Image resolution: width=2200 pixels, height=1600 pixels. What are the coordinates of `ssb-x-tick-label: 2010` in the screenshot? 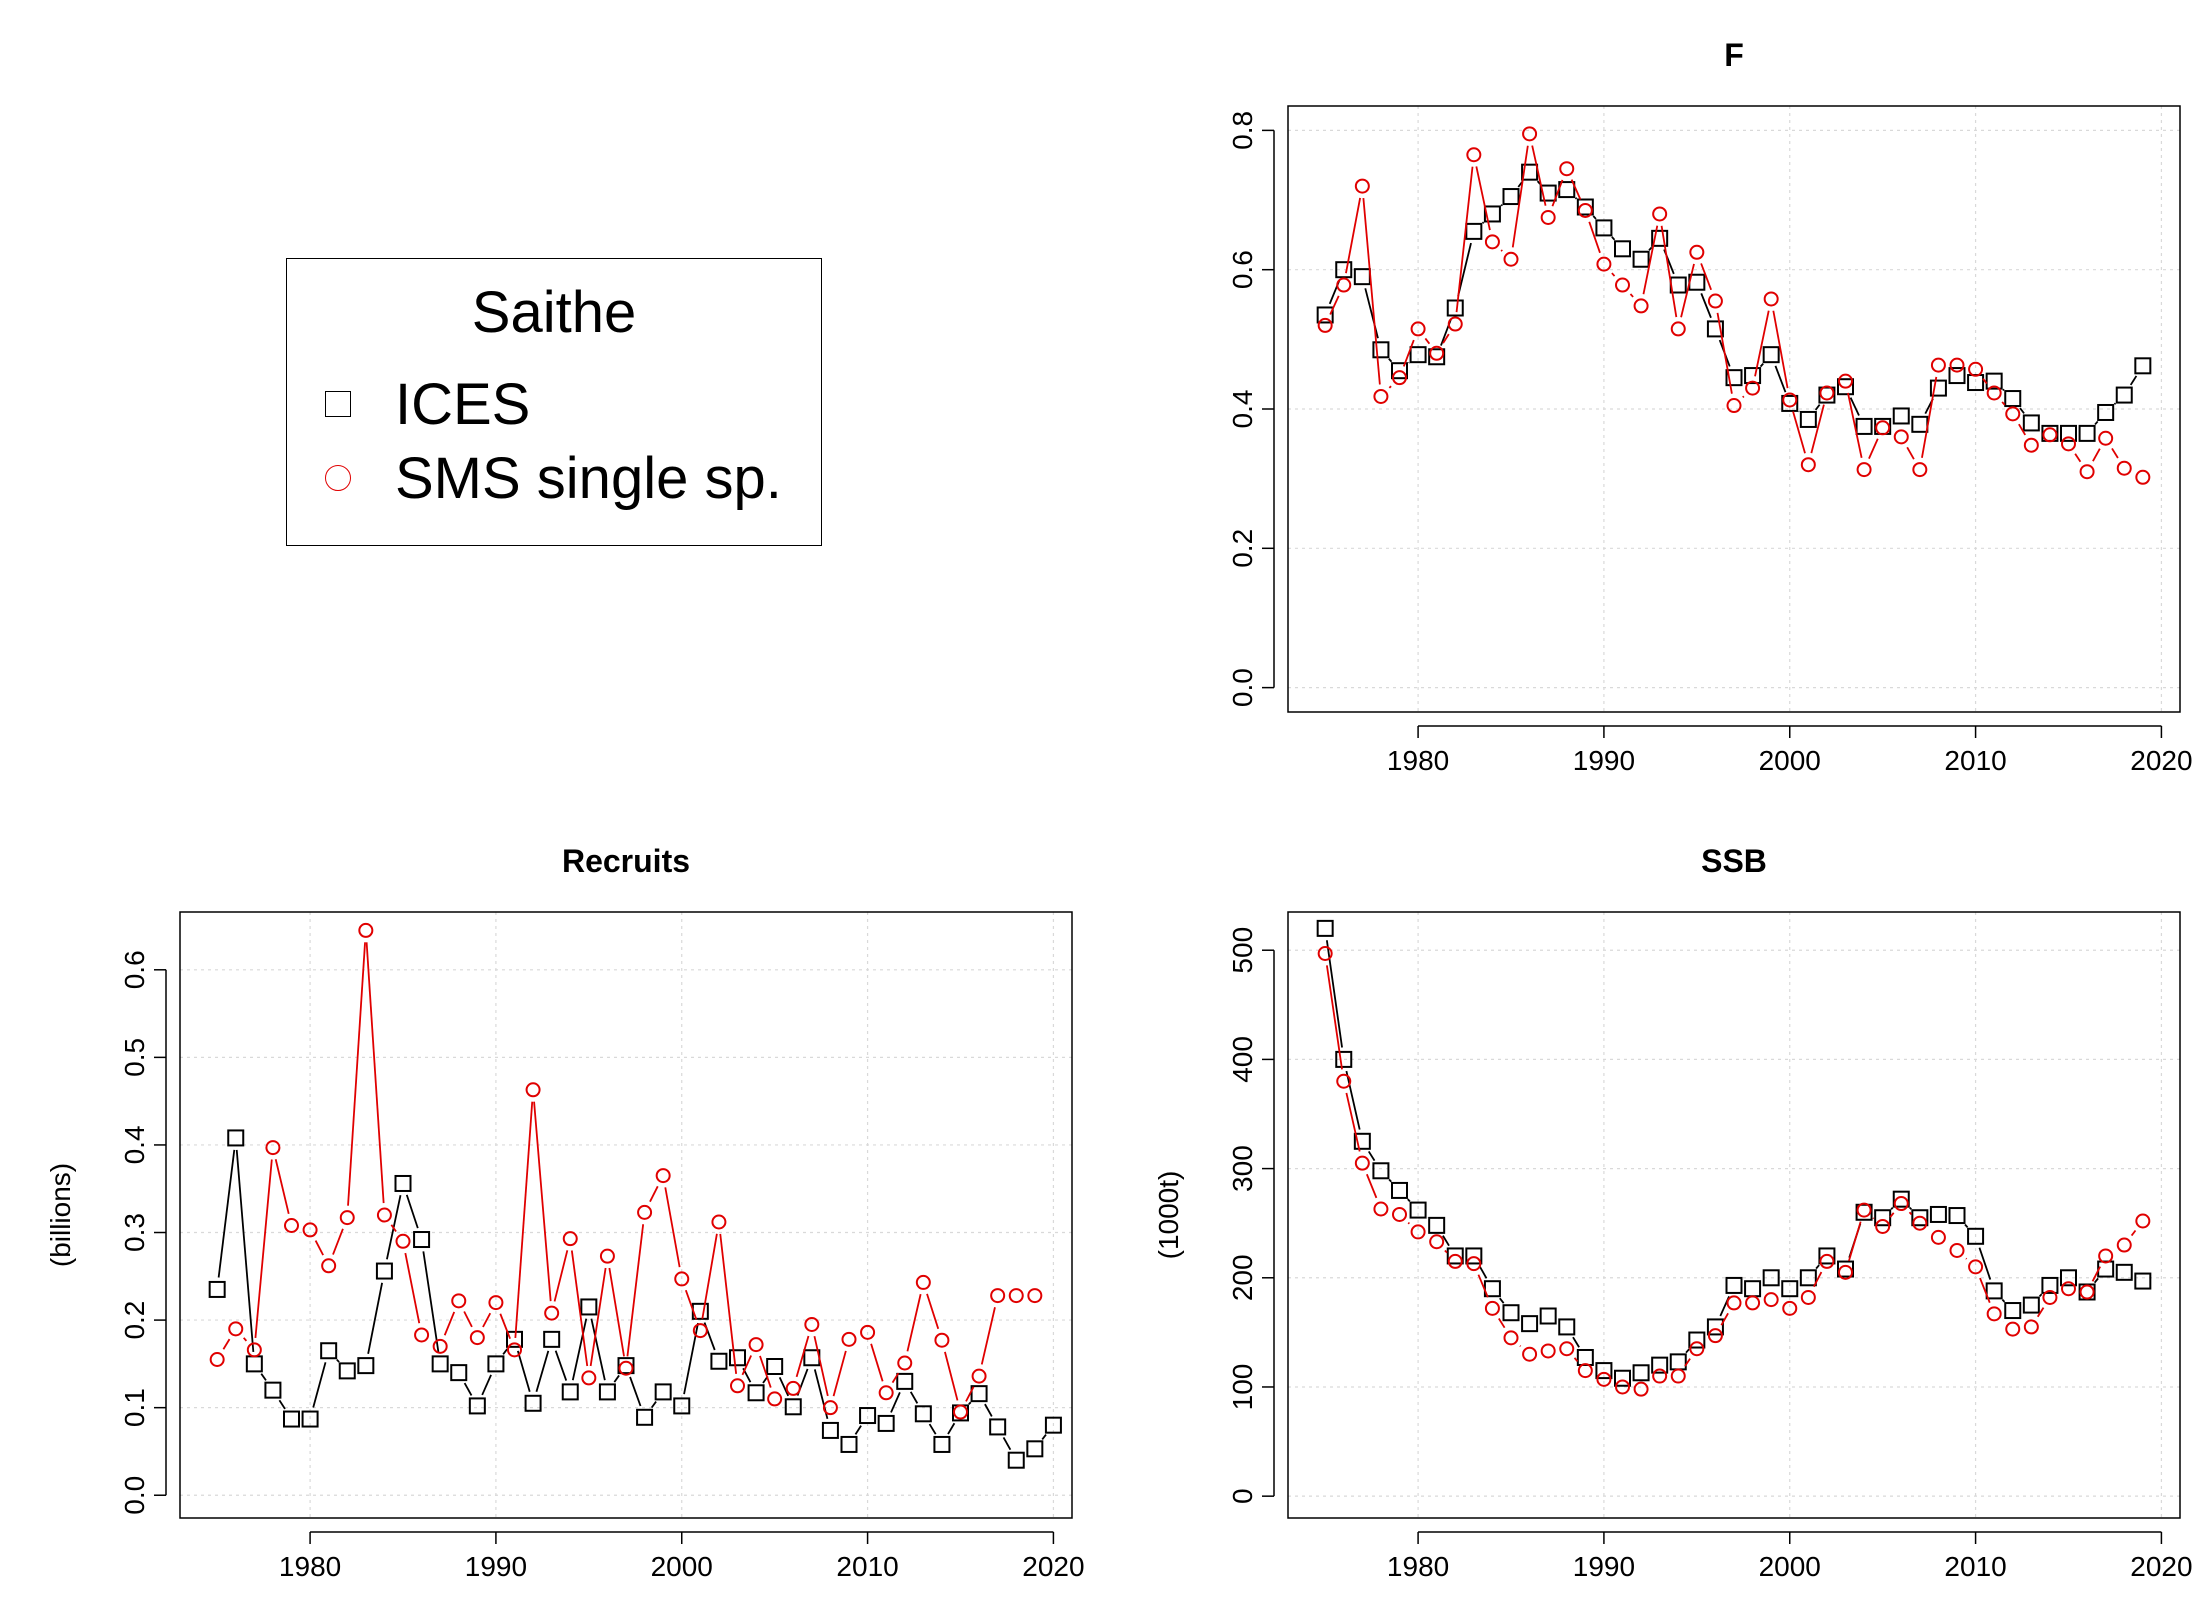 It's located at (1975, 1566).